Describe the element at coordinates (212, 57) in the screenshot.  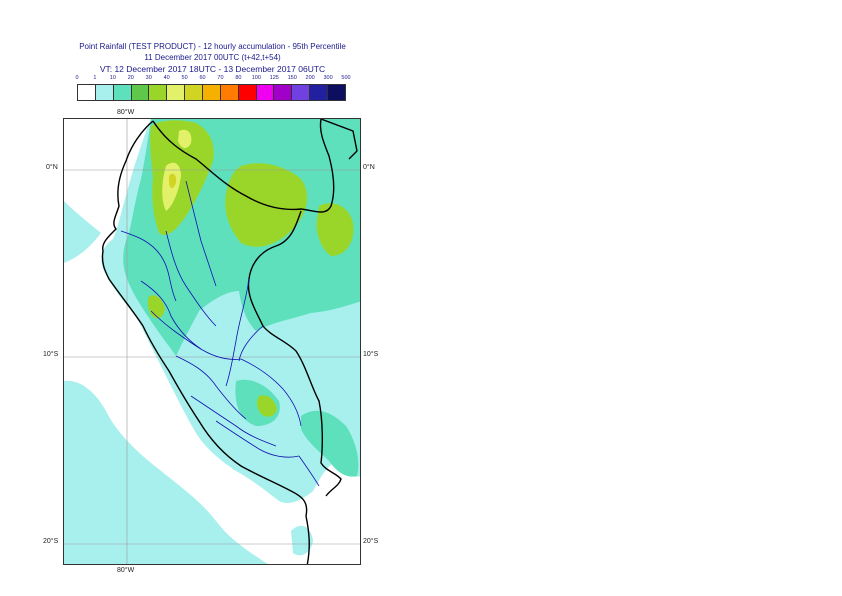
I see `run-time-label: 11 December 2017 00UTC (t+42,t+54)` at that location.